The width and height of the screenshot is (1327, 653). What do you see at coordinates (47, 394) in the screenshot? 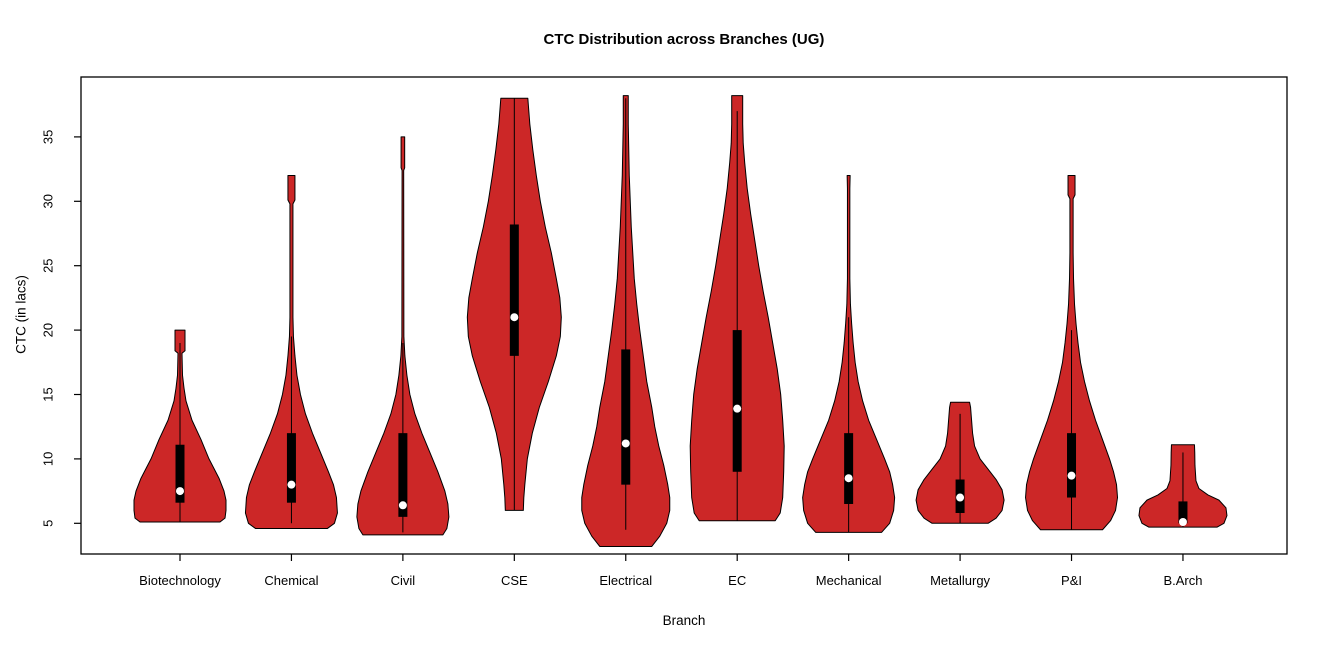
I see `y-tick-label: 15` at bounding box center [47, 394].